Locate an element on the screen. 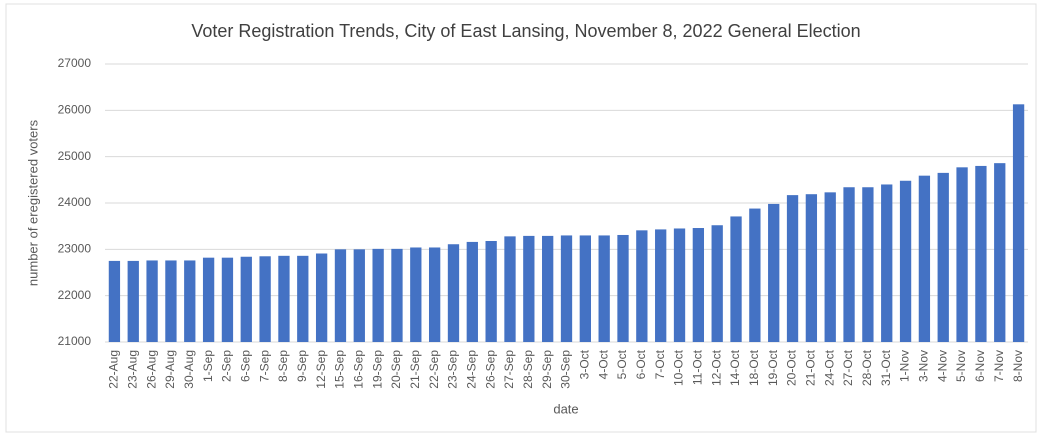 Image resolution: width=1042 pixels, height=438 pixels. y-axis-title: number of eregistered voters is located at coordinates (32, 202).